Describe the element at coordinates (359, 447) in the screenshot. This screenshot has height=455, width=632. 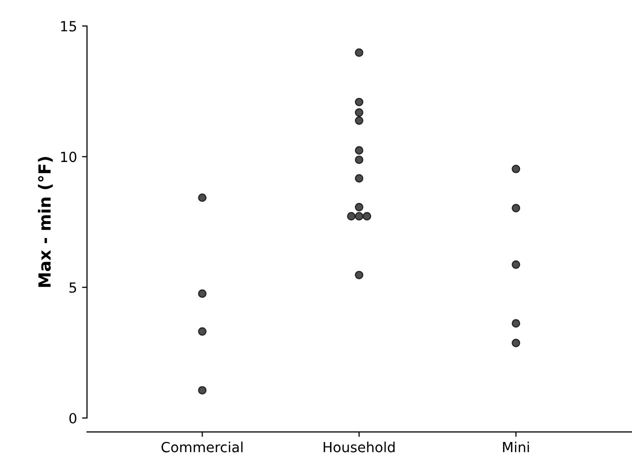
I see `x-tick-label: Household` at that location.